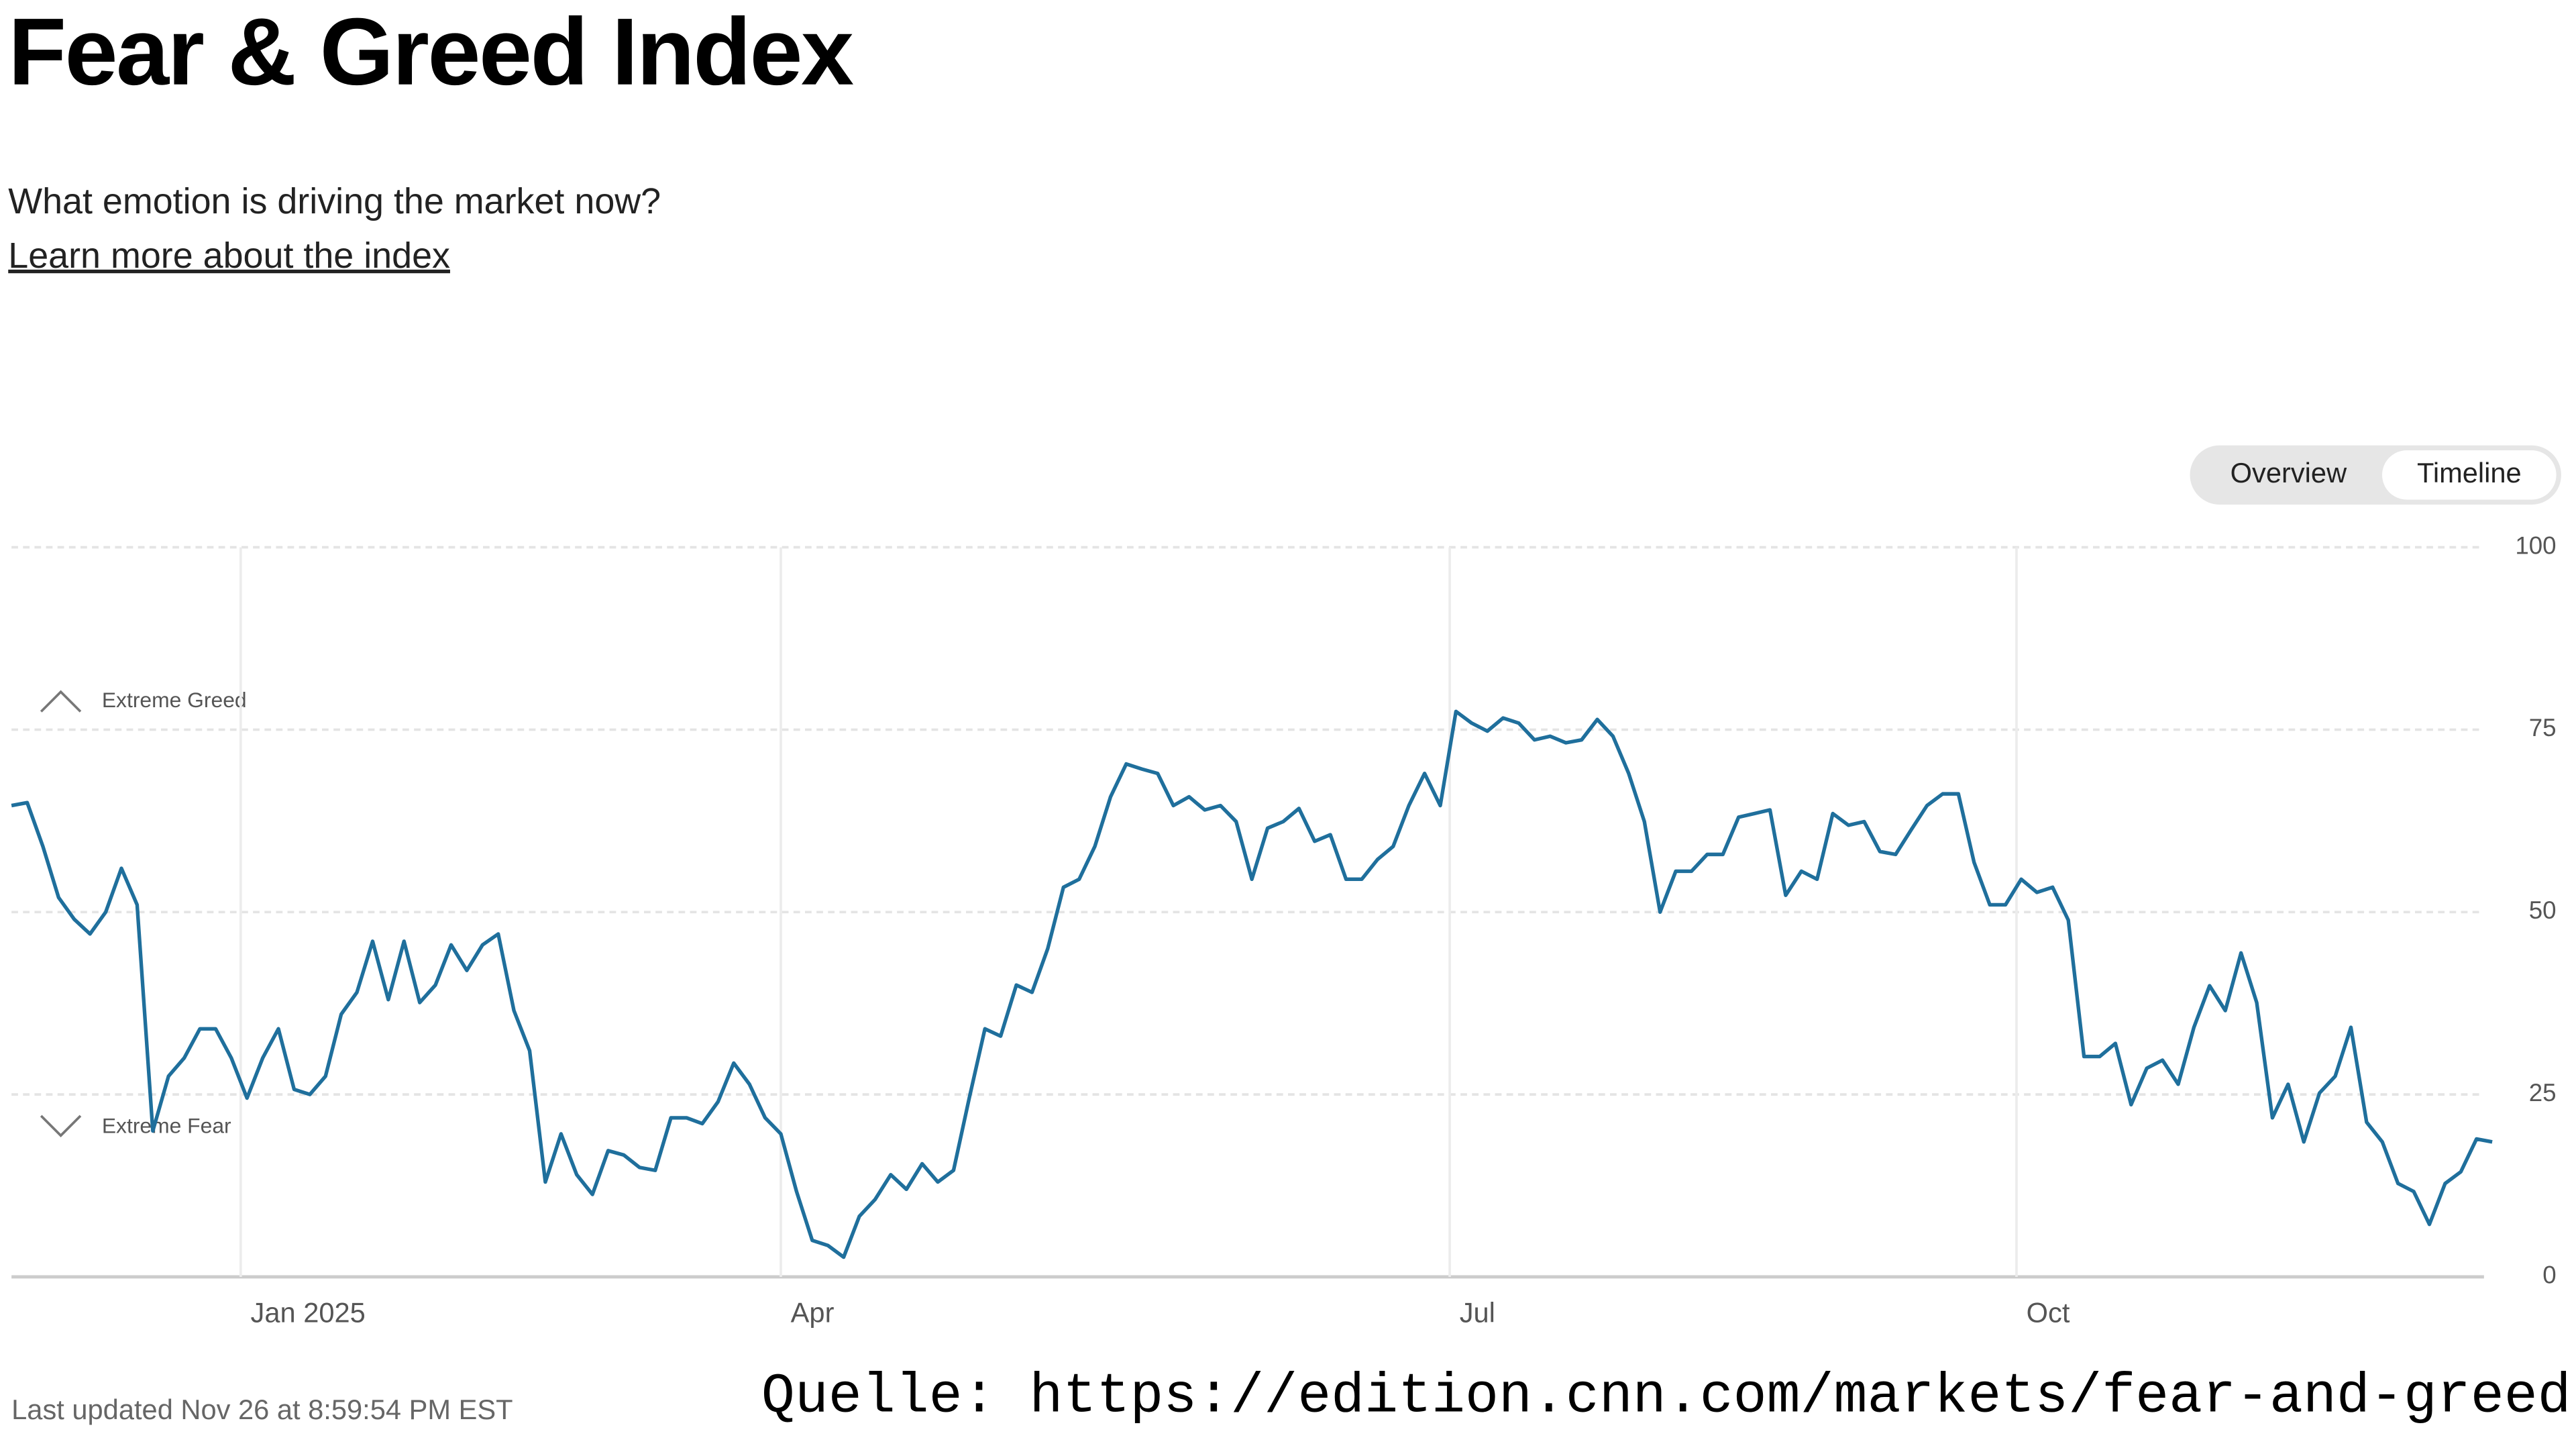  Describe the element at coordinates (2535, 545) in the screenshot. I see `y-tick-label: 100` at that location.